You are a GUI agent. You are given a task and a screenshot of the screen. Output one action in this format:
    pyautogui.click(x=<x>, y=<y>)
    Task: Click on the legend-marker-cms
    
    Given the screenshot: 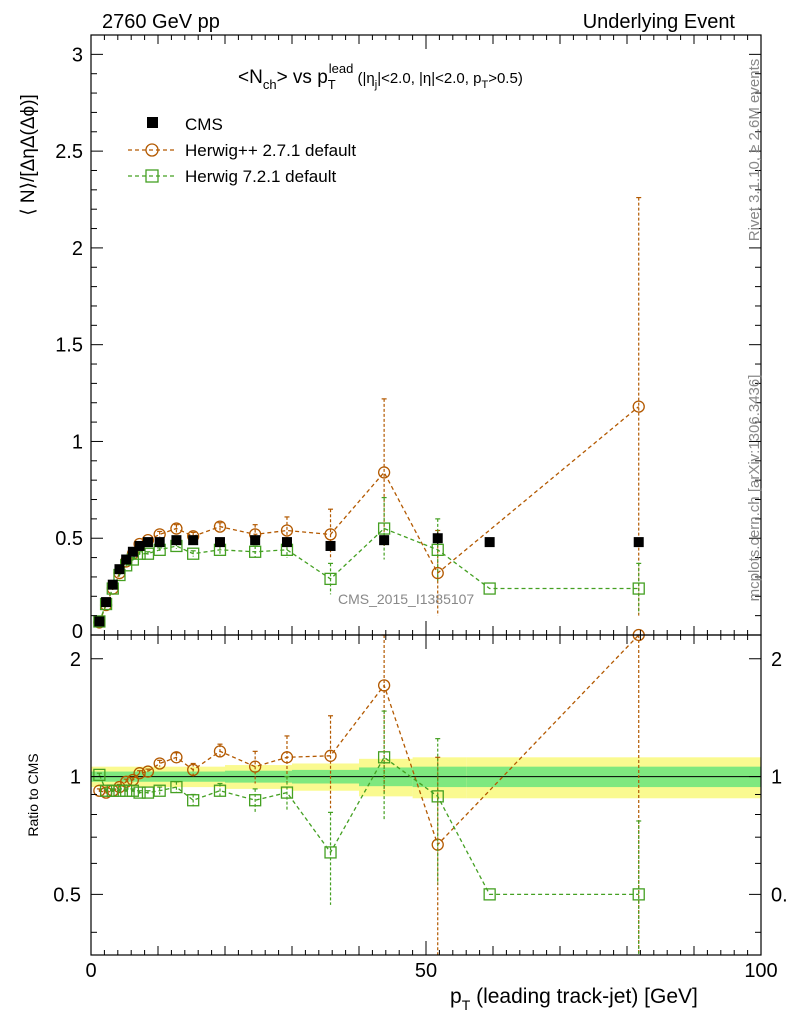 What is the action you would take?
    pyautogui.click(x=152, y=122)
    